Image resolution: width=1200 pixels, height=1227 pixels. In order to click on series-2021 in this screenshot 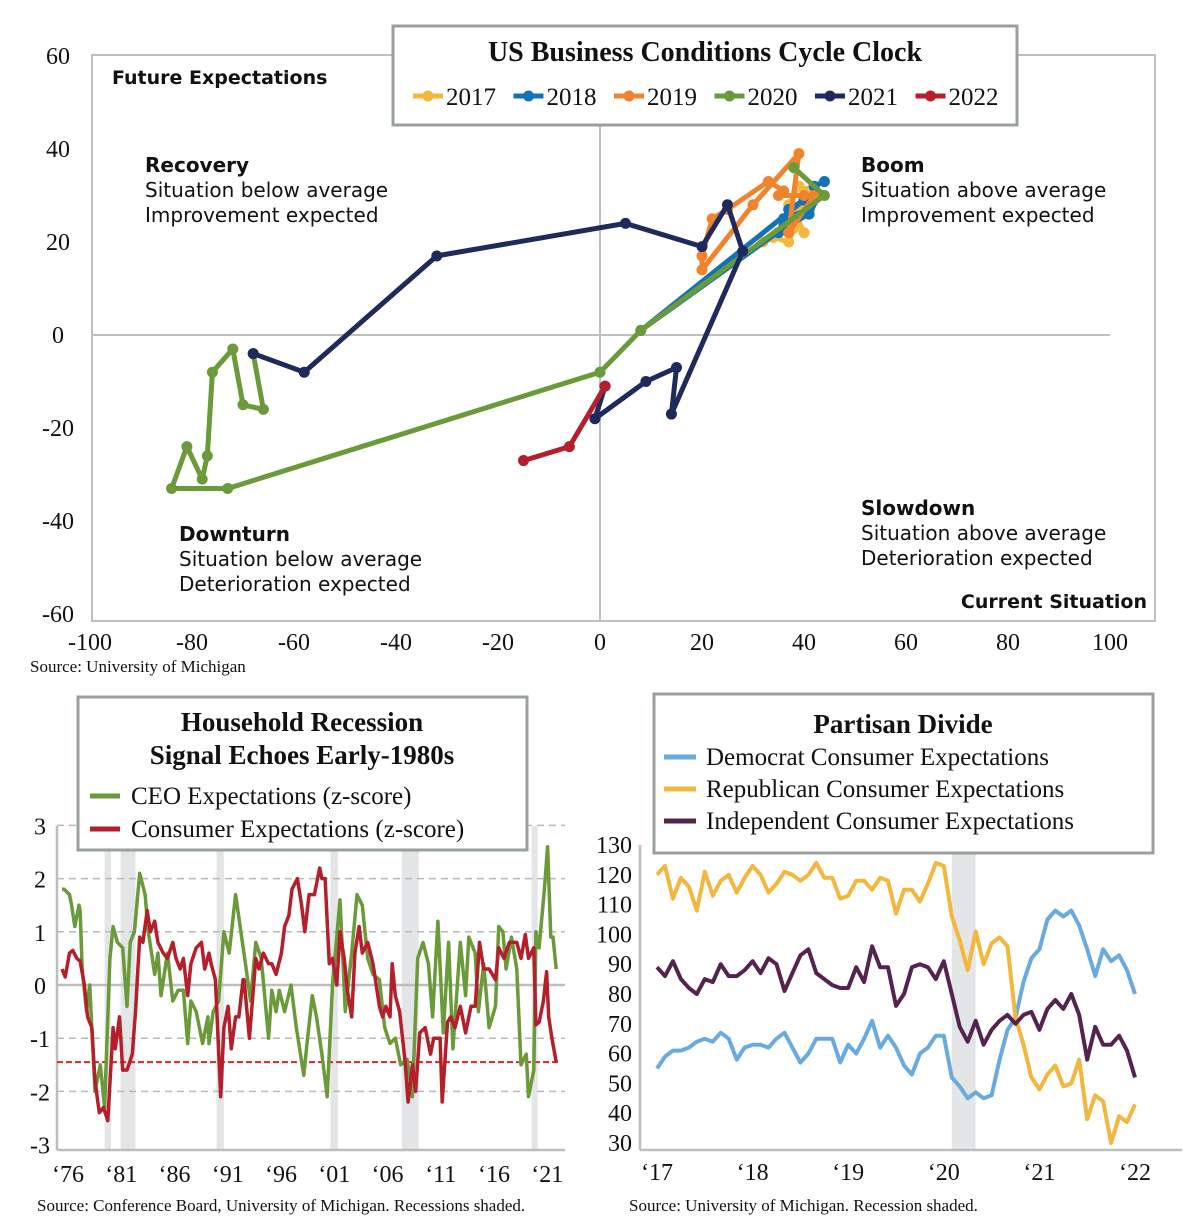, I will do `click(498, 312)`.